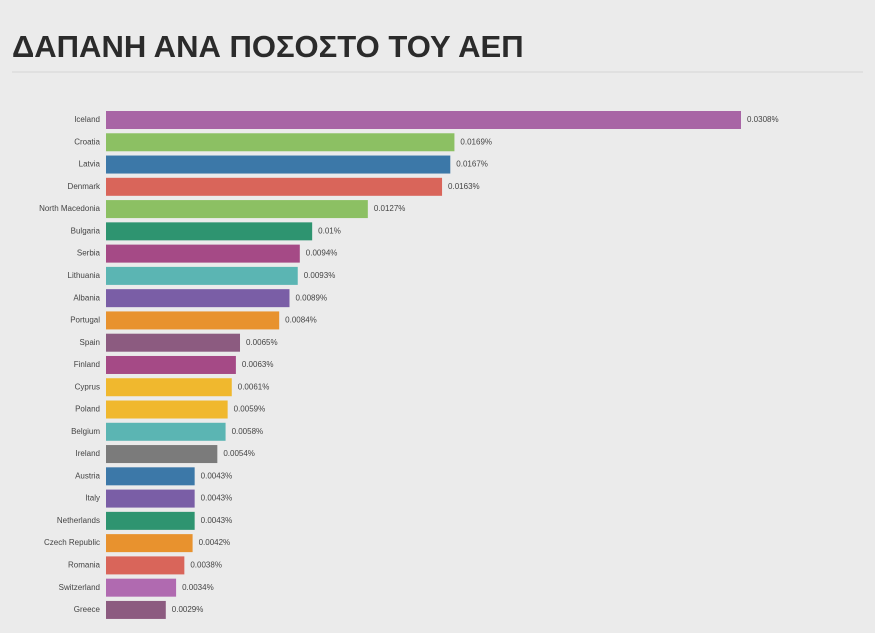 The image size is (875, 633). What do you see at coordinates (87, 364) in the screenshot?
I see `category-label: Finland` at bounding box center [87, 364].